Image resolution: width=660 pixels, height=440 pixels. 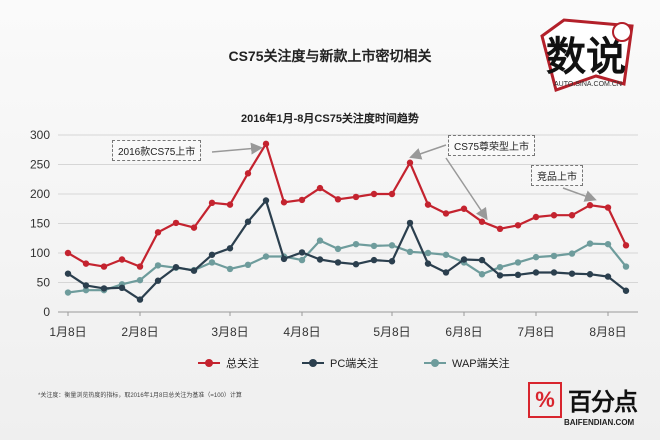 What do you see at coordinates (140, 396) in the screenshot?
I see `footnote: *关注度：衡量浏览热度的指标，取2016年1月8日总关注为基准（=100）计算` at bounding box center [140, 396].